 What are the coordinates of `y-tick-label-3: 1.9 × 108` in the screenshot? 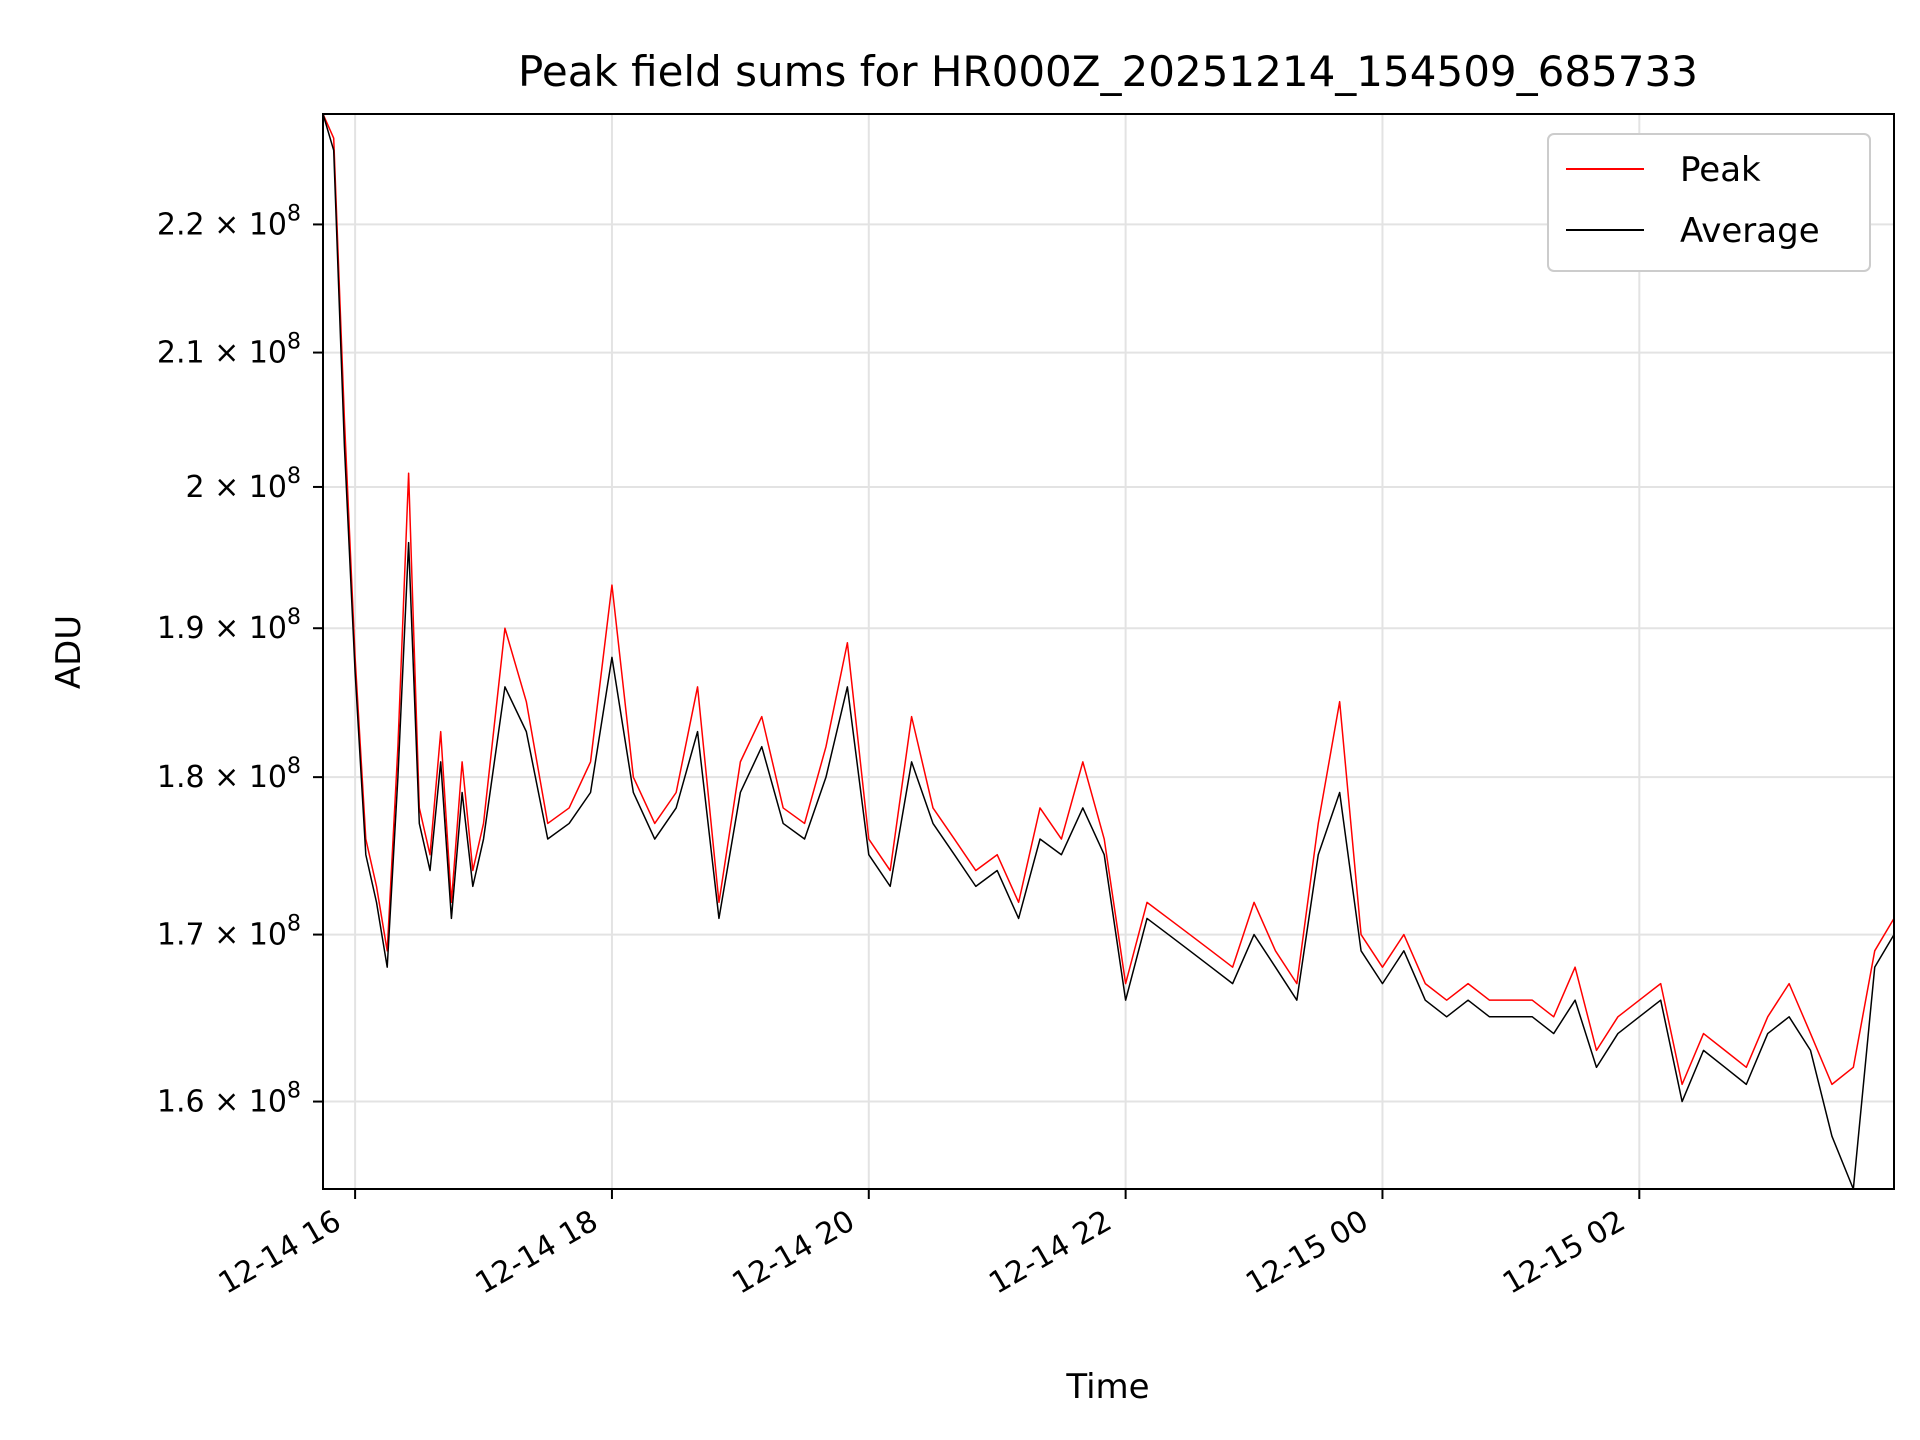 It's located at (229, 625).